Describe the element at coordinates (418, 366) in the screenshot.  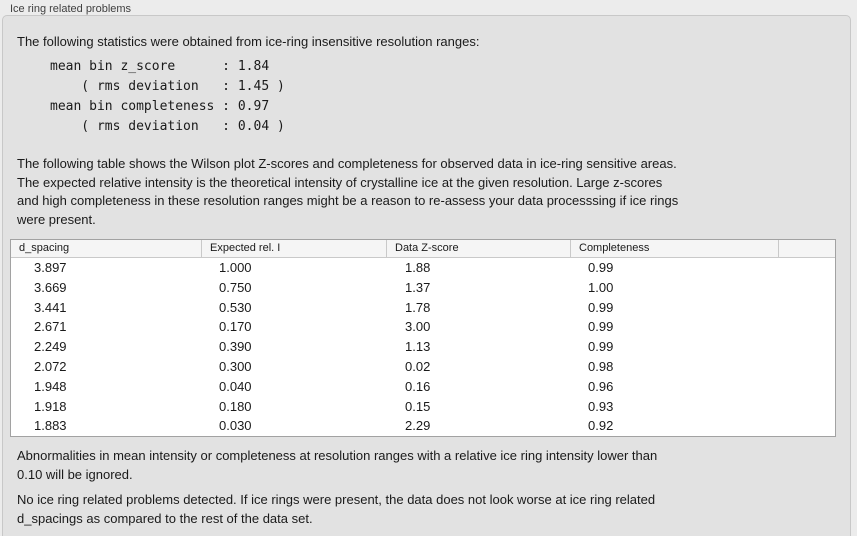
I see `table-cell: 0.02` at that location.